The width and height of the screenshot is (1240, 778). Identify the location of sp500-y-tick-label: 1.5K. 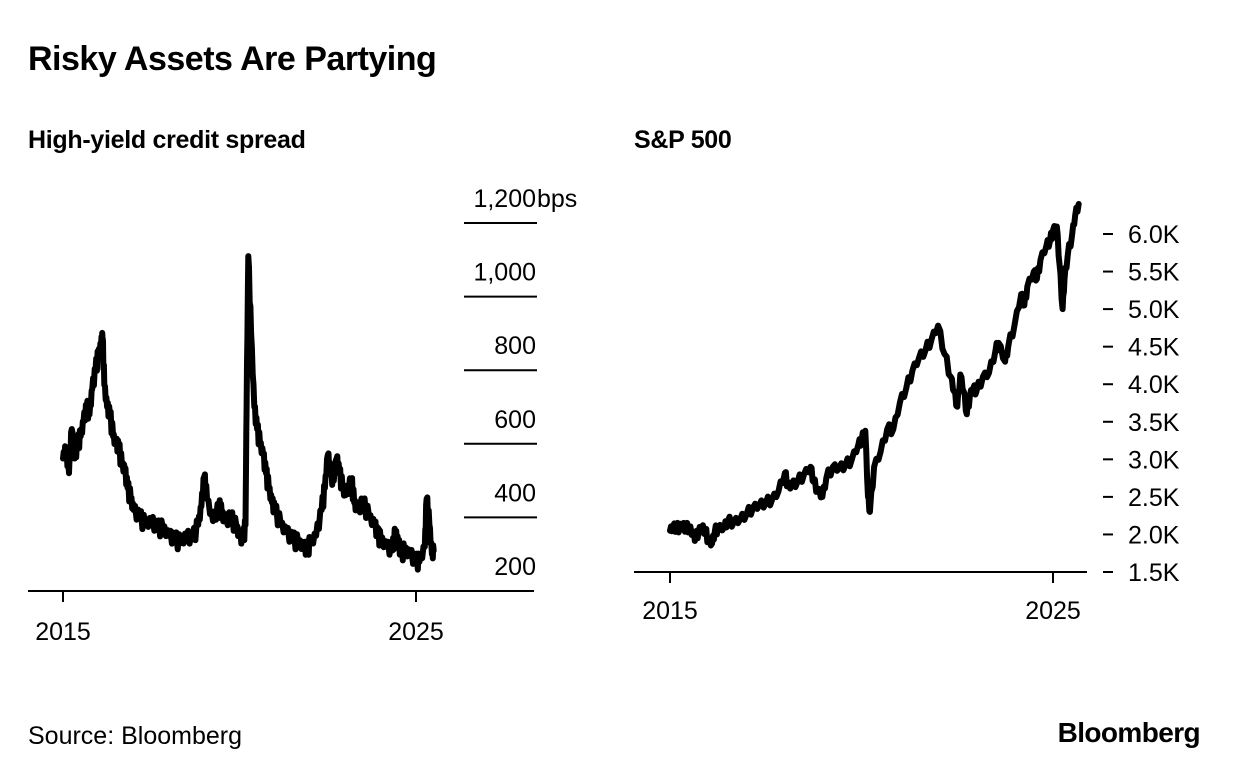
(1154, 573).